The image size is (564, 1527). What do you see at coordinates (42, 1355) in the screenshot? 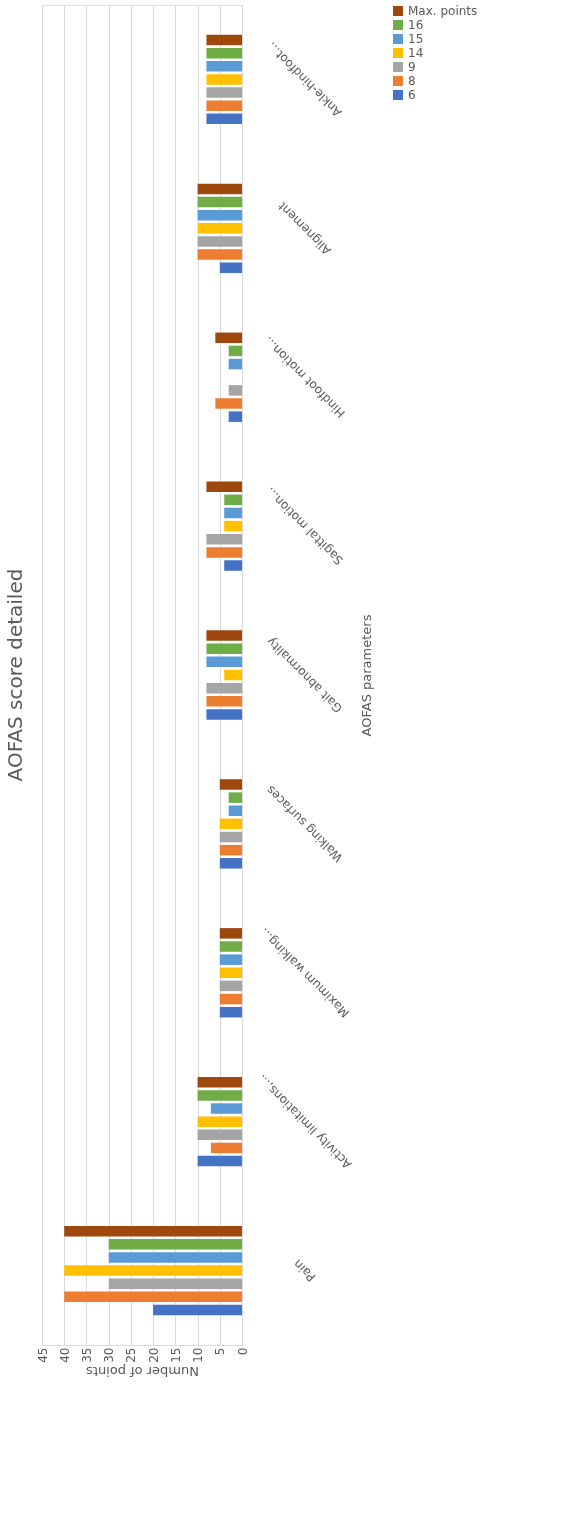
I see `x-tick-label: 45` at bounding box center [42, 1355].